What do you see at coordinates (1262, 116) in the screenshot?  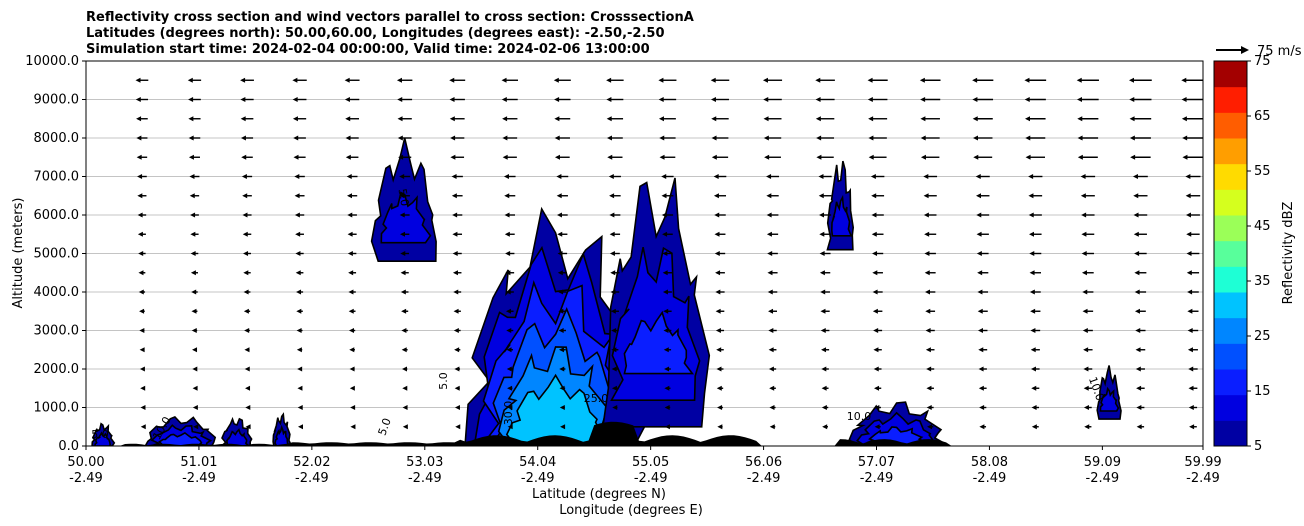 I see `colorbar-tick-label: 65` at bounding box center [1262, 116].